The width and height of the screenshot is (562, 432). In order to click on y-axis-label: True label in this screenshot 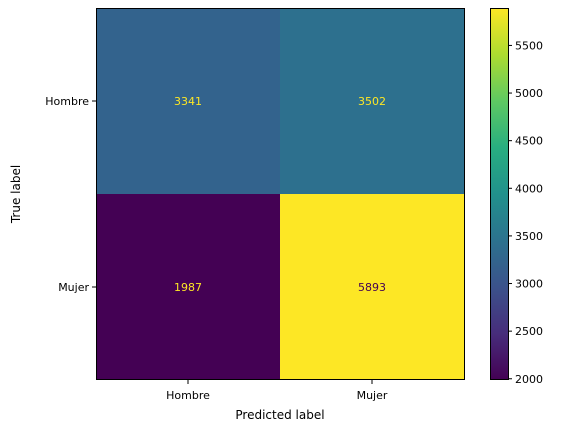, I will do `click(16, 194)`.